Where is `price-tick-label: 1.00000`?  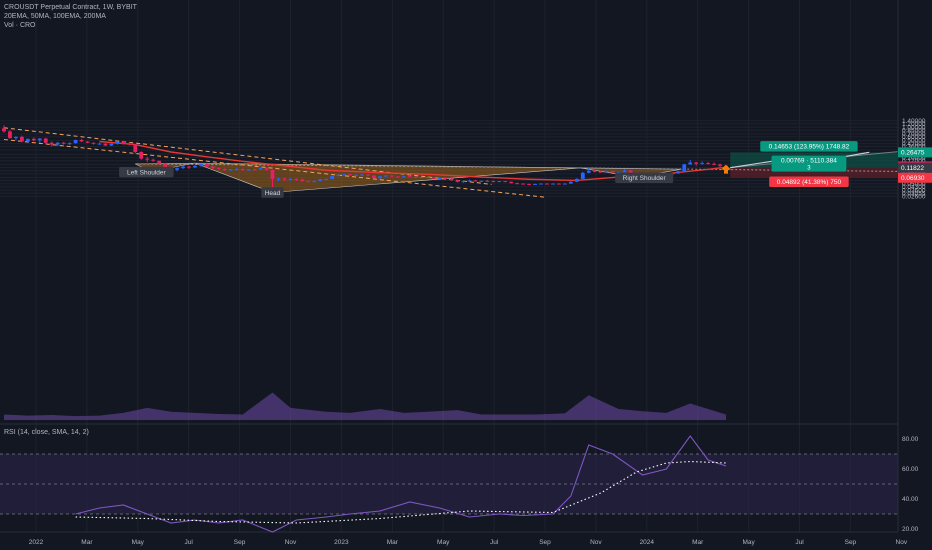
price-tick-label: 1.00000 is located at coordinates (914, 127).